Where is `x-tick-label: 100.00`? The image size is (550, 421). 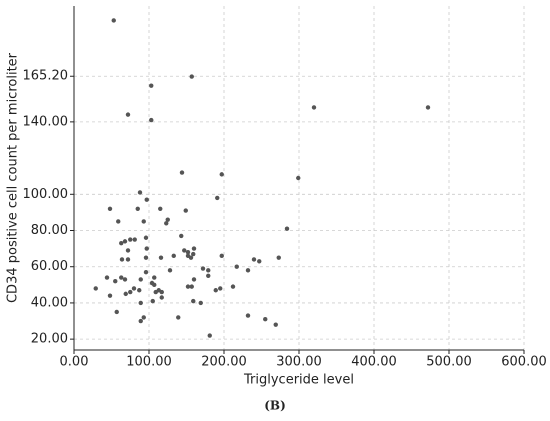
x-tick-label: 100.00 is located at coordinates (149, 362).